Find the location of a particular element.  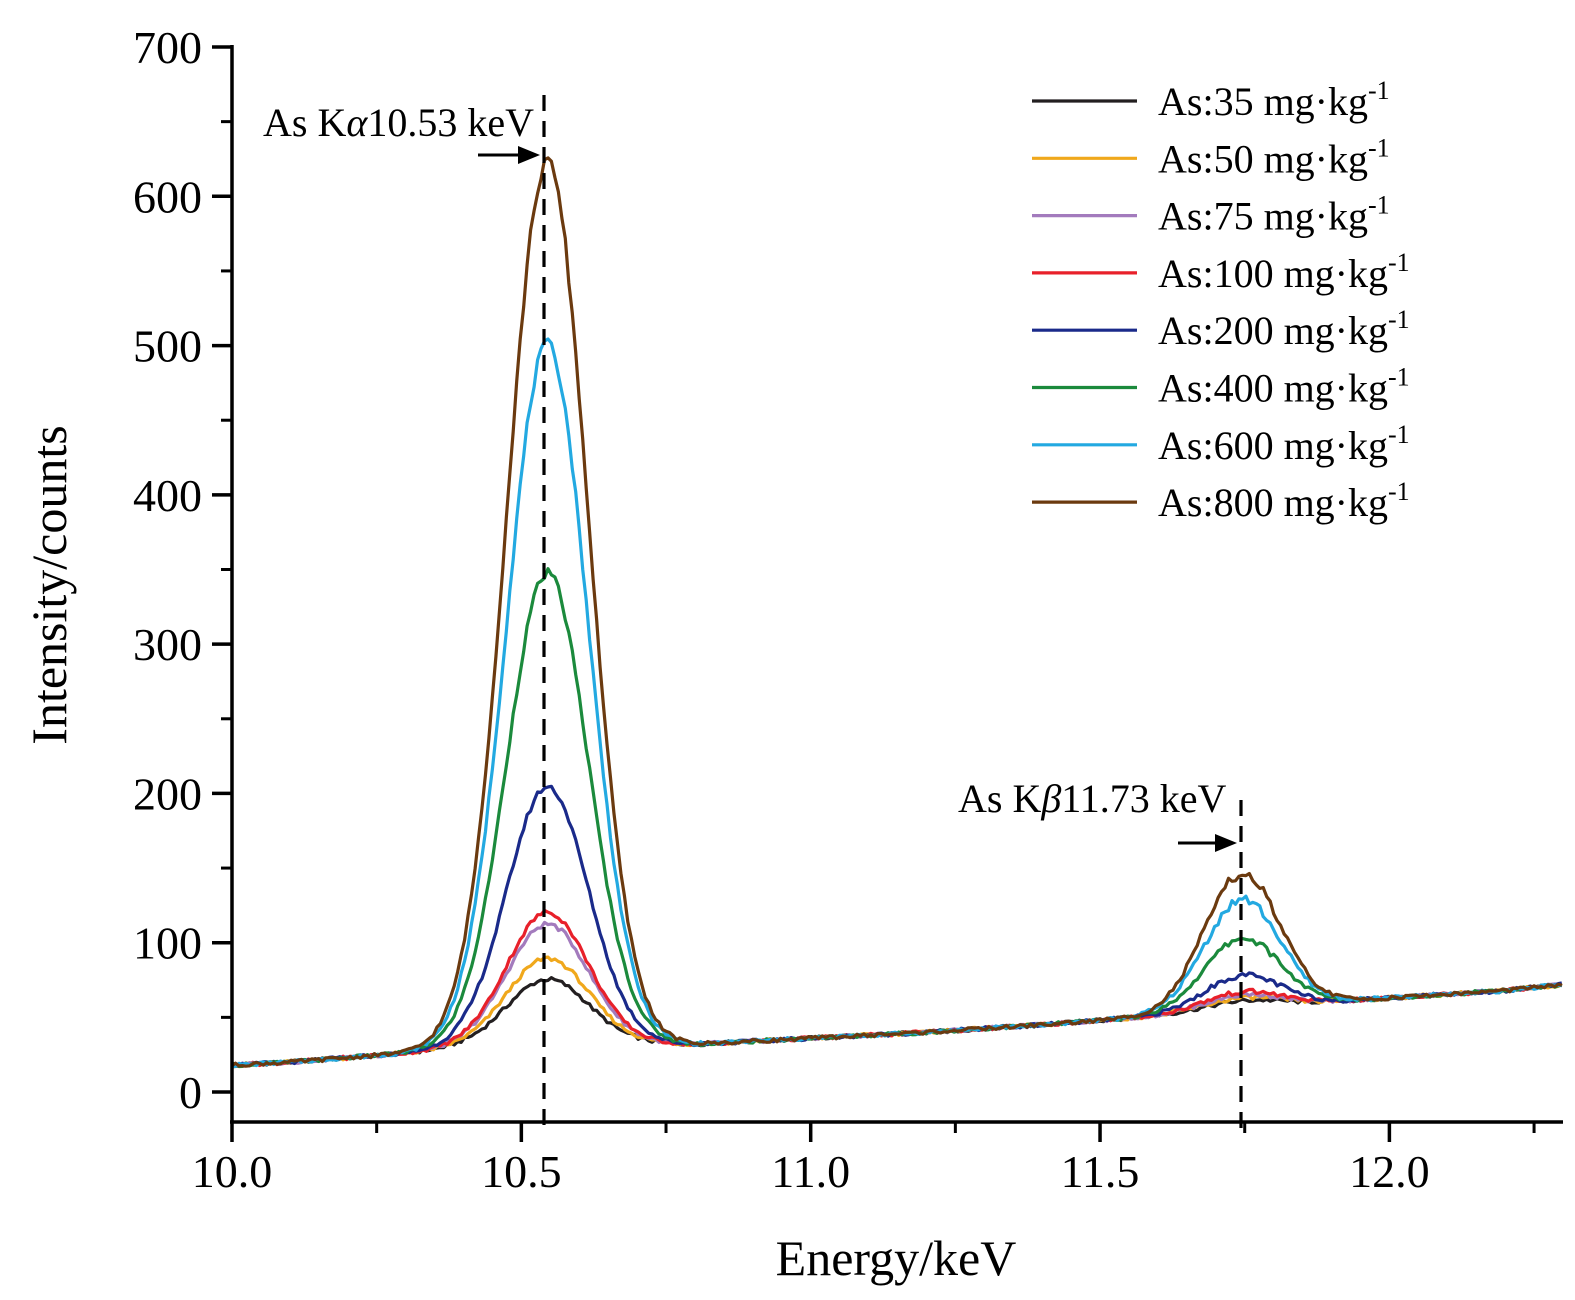

y-tick-label: 100 is located at coordinates (167, 943).